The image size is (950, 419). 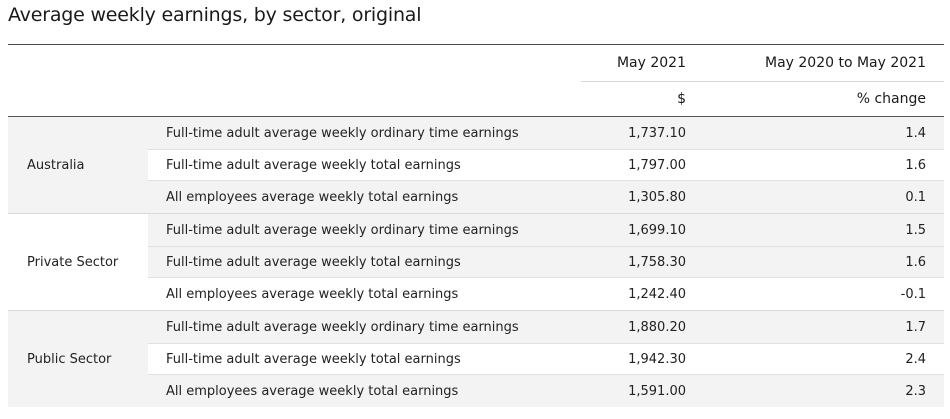 What do you see at coordinates (657, 327) in the screenshot?
I see `row-value: 1,880.20` at bounding box center [657, 327].